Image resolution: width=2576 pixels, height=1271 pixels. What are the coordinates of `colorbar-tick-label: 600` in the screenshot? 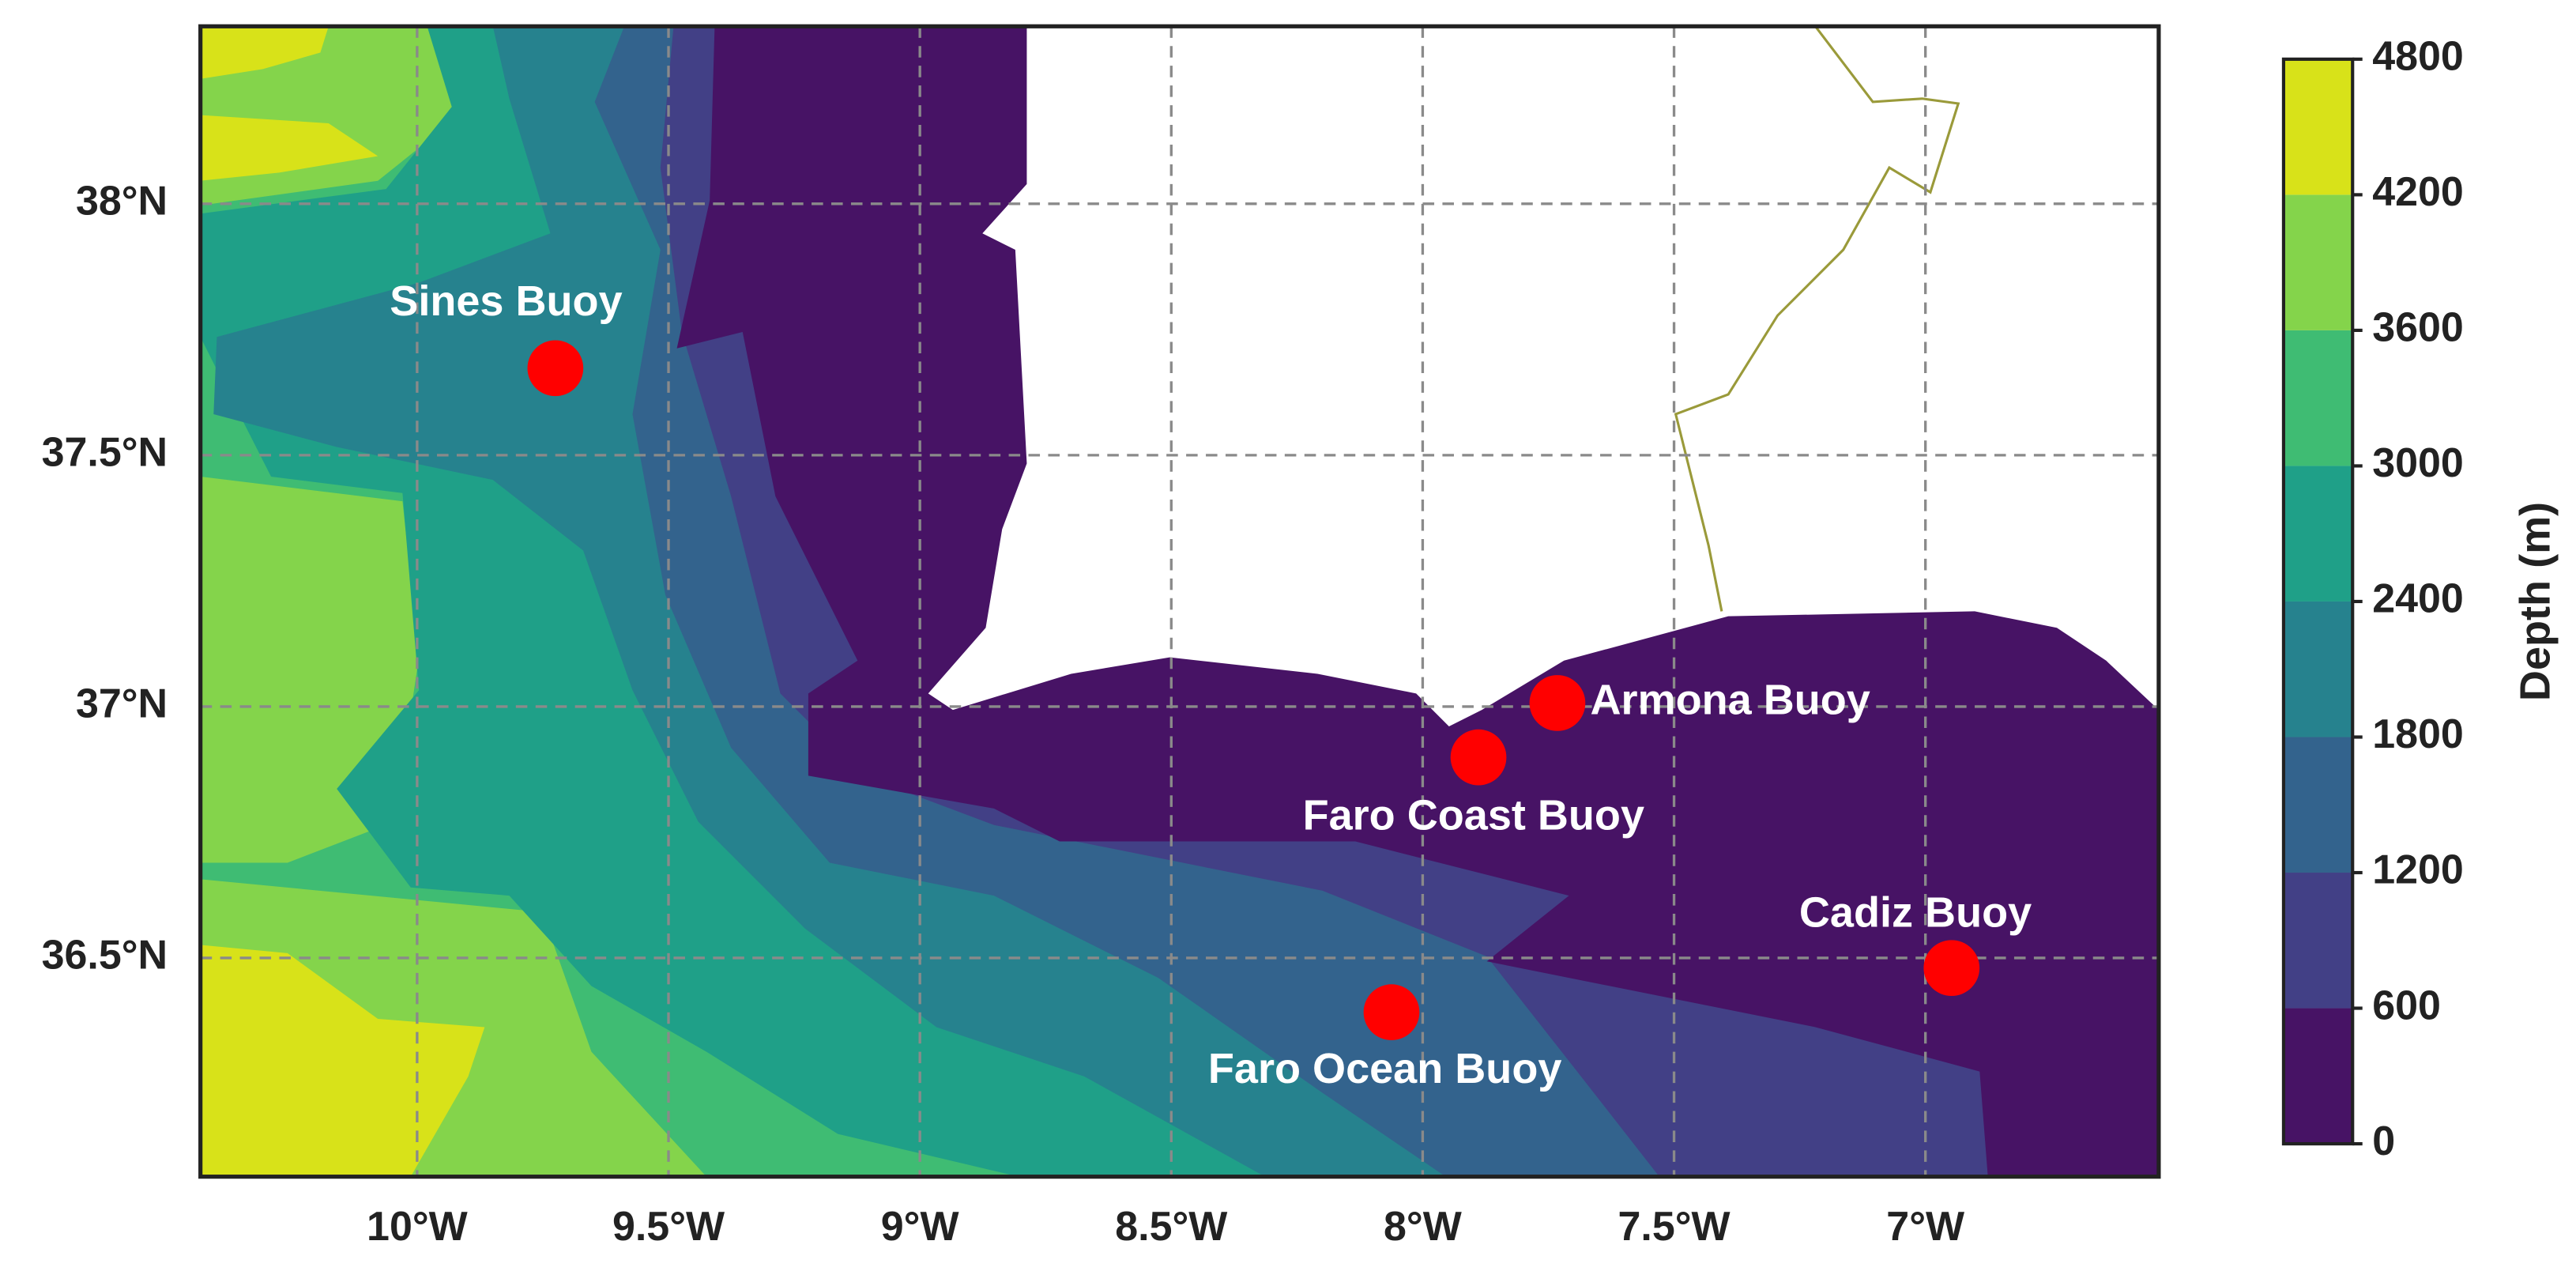 It's located at (2406, 1005).